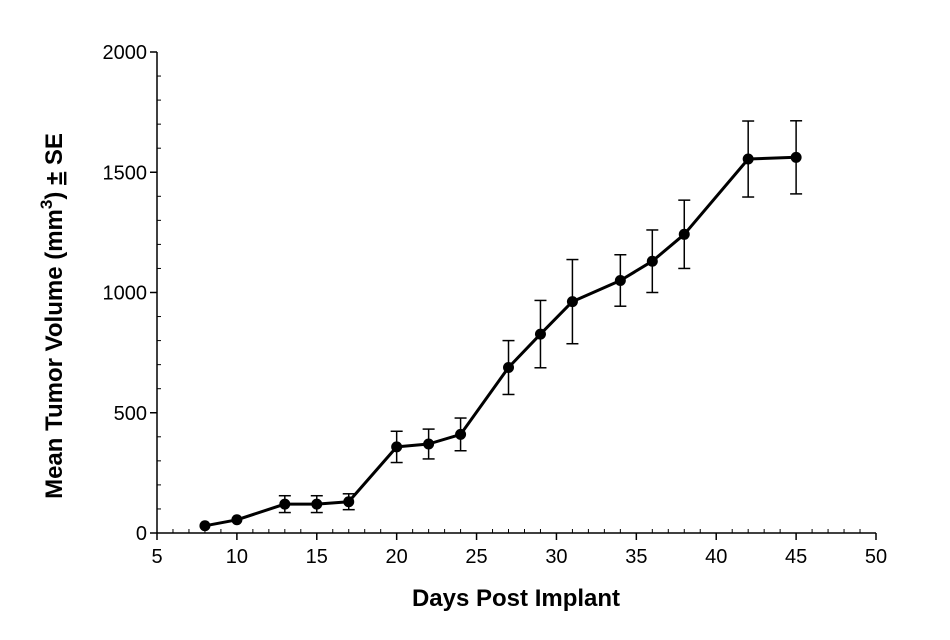 This screenshot has width=950, height=640. I want to click on y-tick-label: 2000, so click(125, 53).